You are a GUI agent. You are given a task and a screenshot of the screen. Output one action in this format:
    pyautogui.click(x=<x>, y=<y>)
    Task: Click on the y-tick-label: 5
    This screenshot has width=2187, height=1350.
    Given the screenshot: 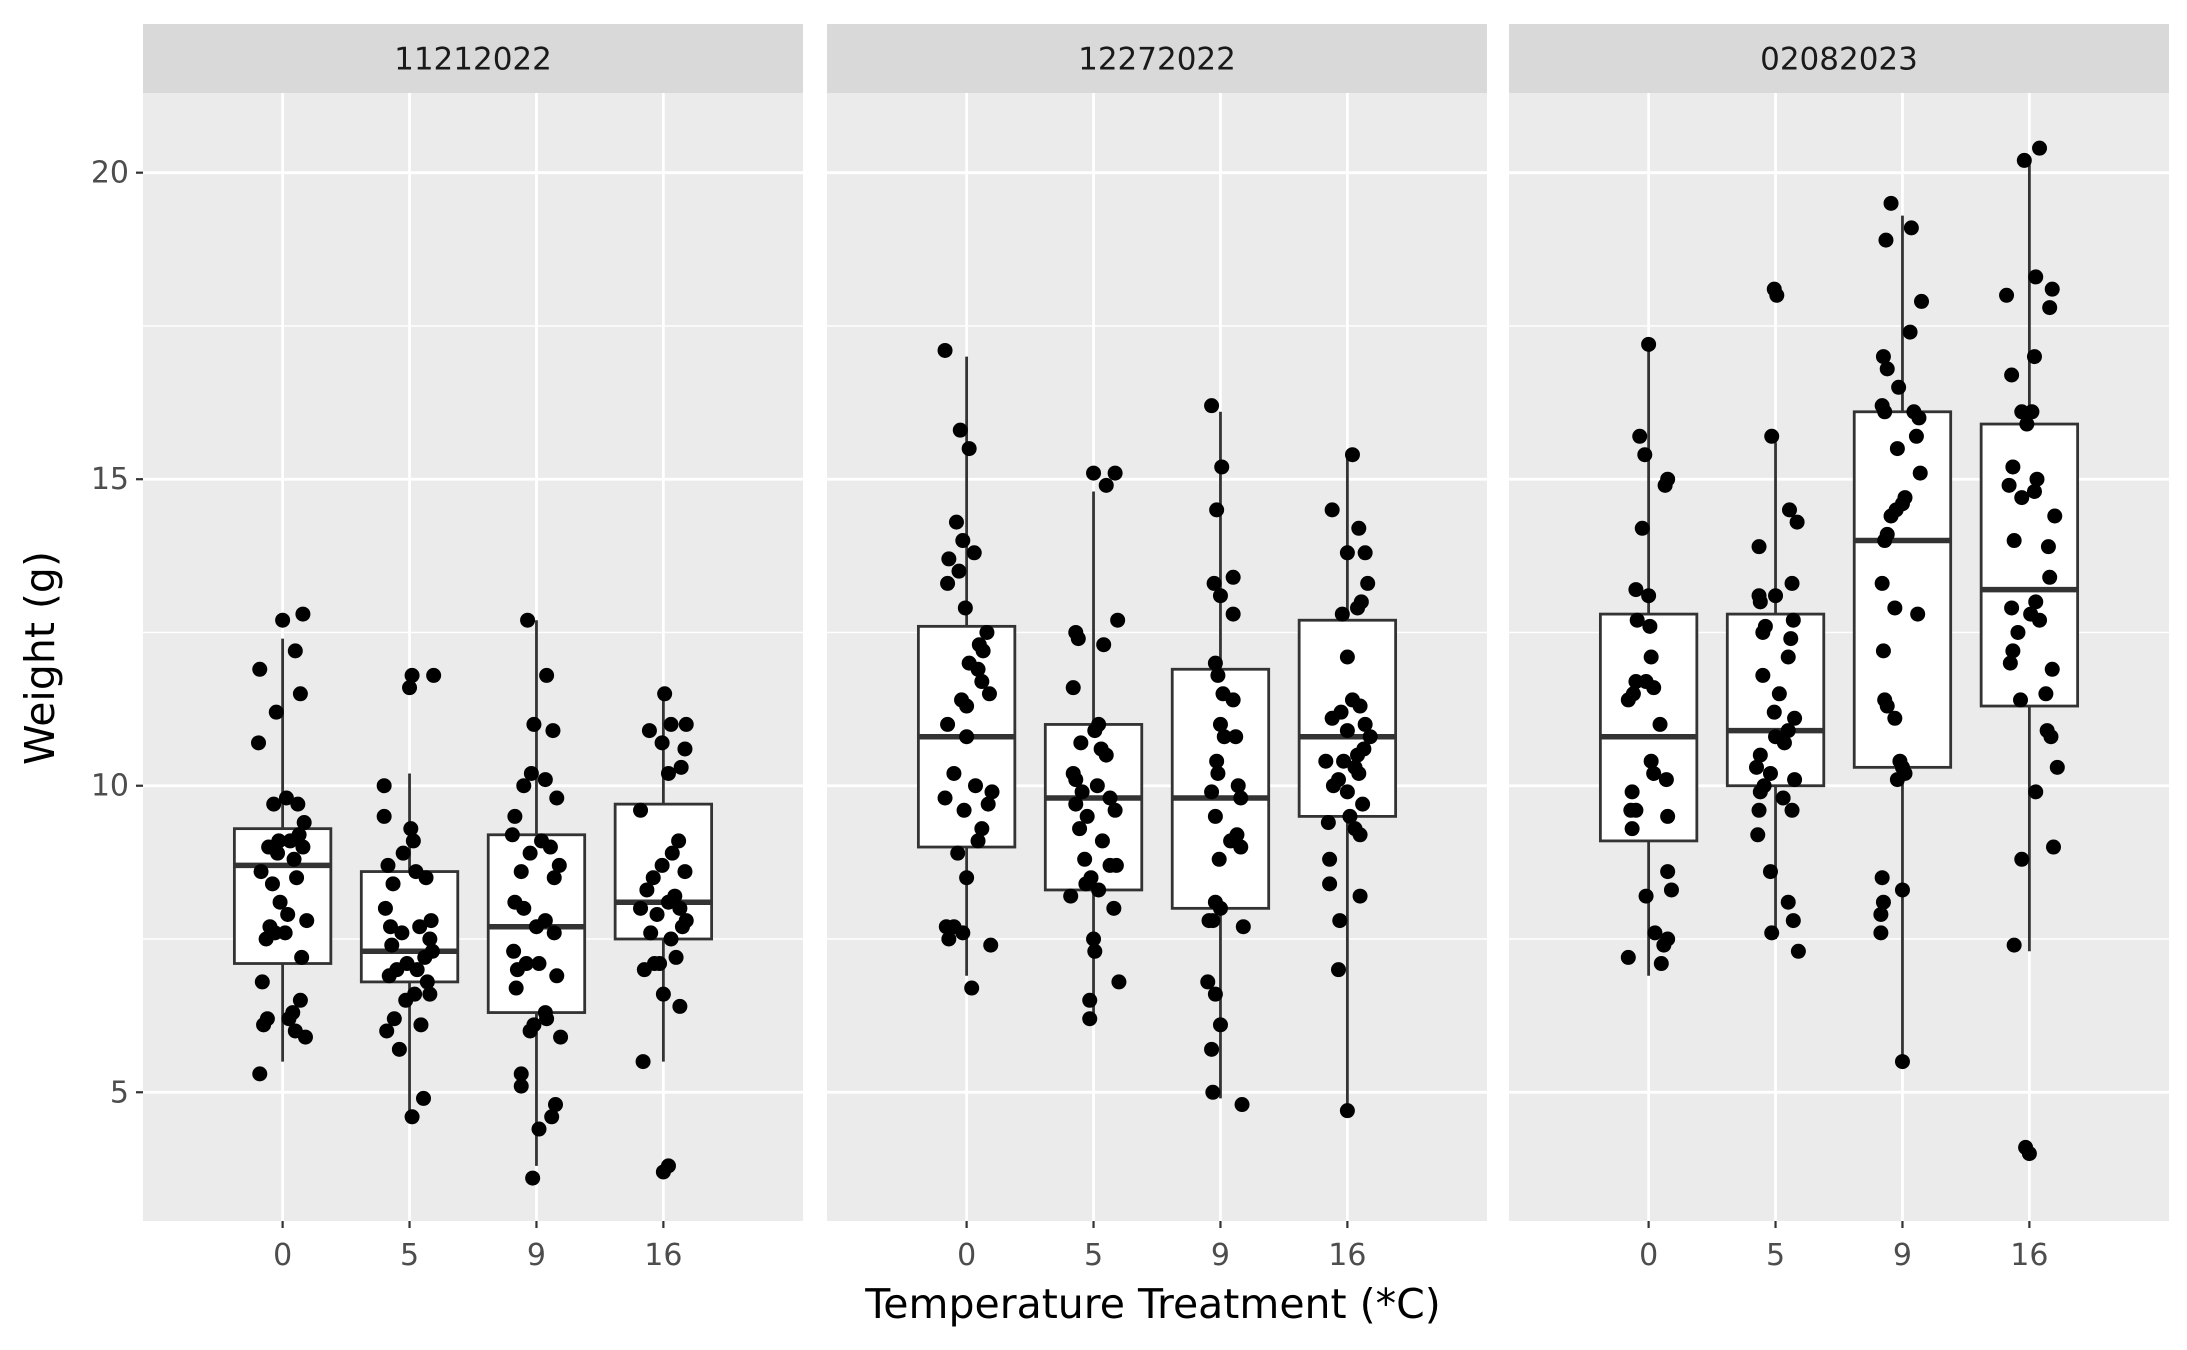 What is the action you would take?
    pyautogui.click(x=119, y=1092)
    